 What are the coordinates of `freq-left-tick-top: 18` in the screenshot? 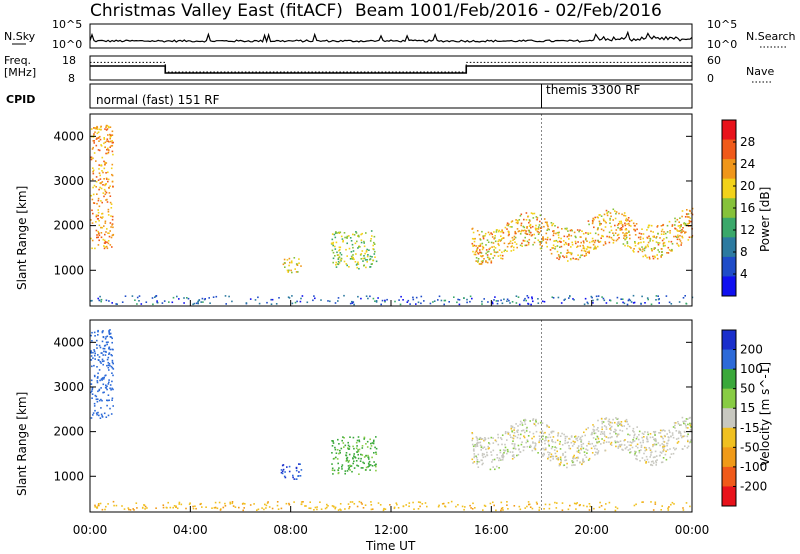 It's located at (69, 60).